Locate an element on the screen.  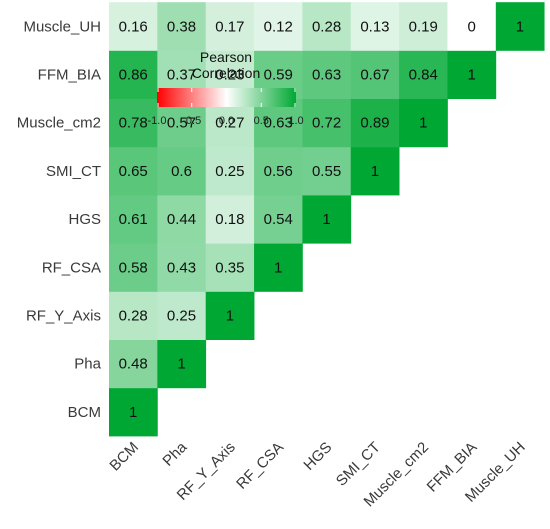
cell-value-label: 0.89 is located at coordinates (374, 123).